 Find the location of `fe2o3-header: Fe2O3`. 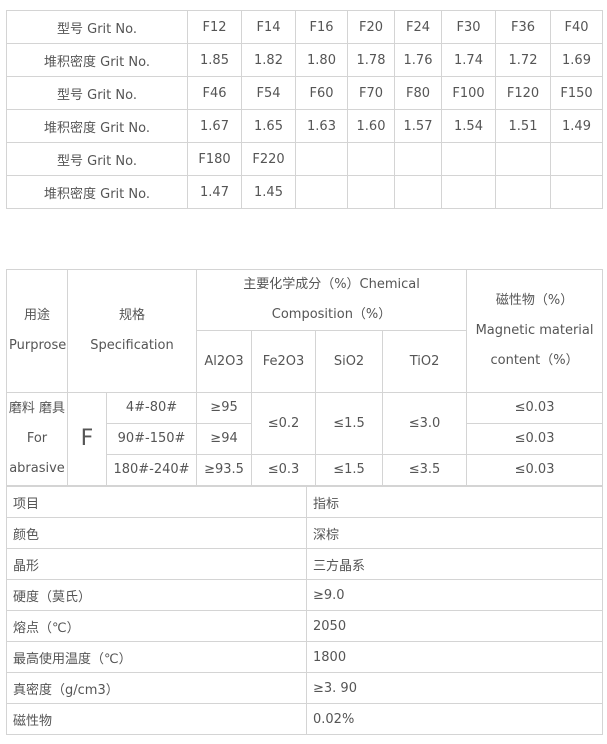

fe2o3-header: Fe2O3 is located at coordinates (284, 361).